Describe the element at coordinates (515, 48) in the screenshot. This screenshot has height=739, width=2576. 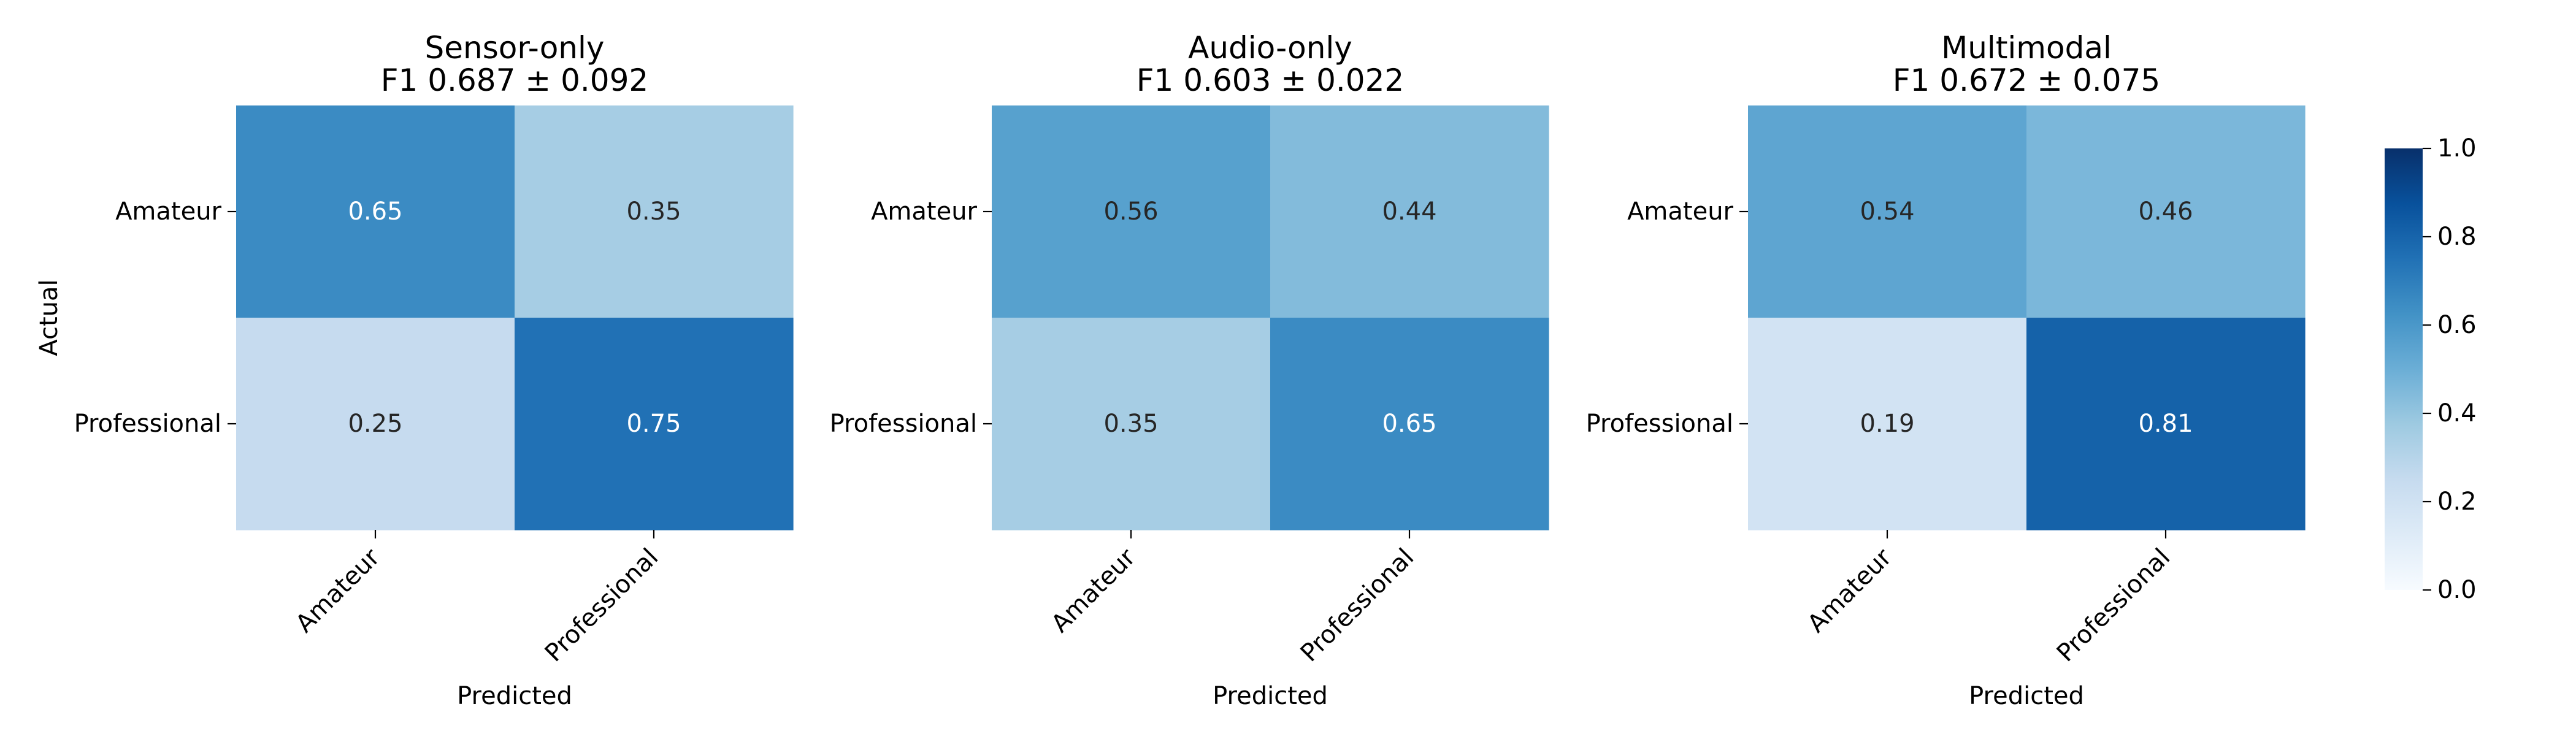
I see `panel-title: Sensor-only` at that location.